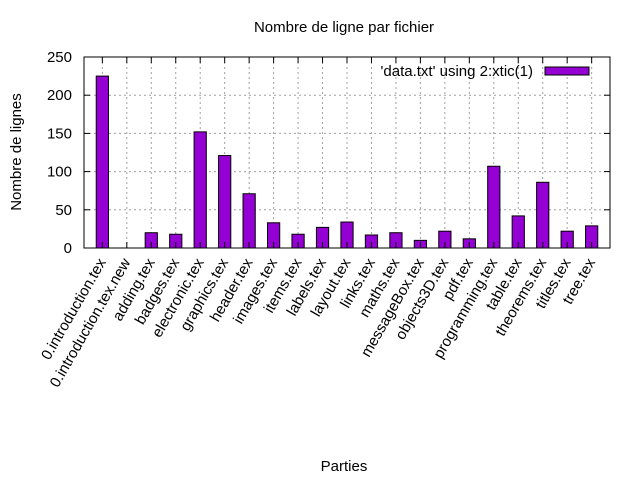 This screenshot has height=480, width=640. I want to click on y-axis-label: Nombre de lignes, so click(16, 152).